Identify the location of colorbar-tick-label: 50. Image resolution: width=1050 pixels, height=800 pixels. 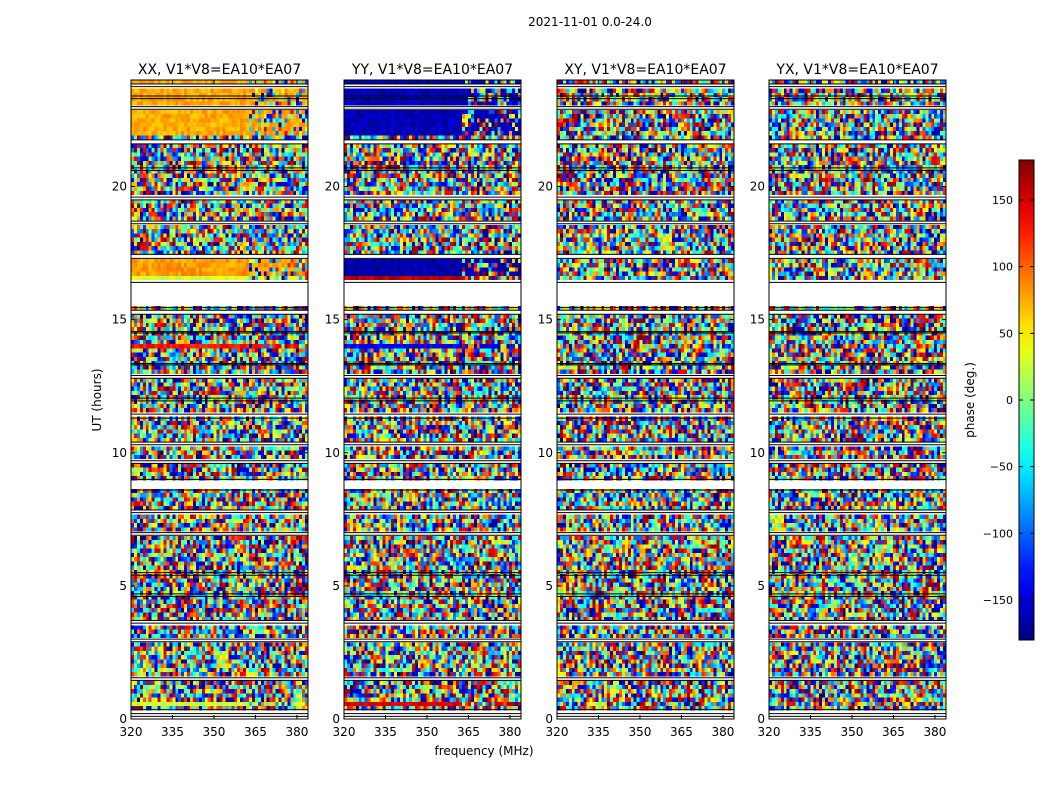
(1006, 333).